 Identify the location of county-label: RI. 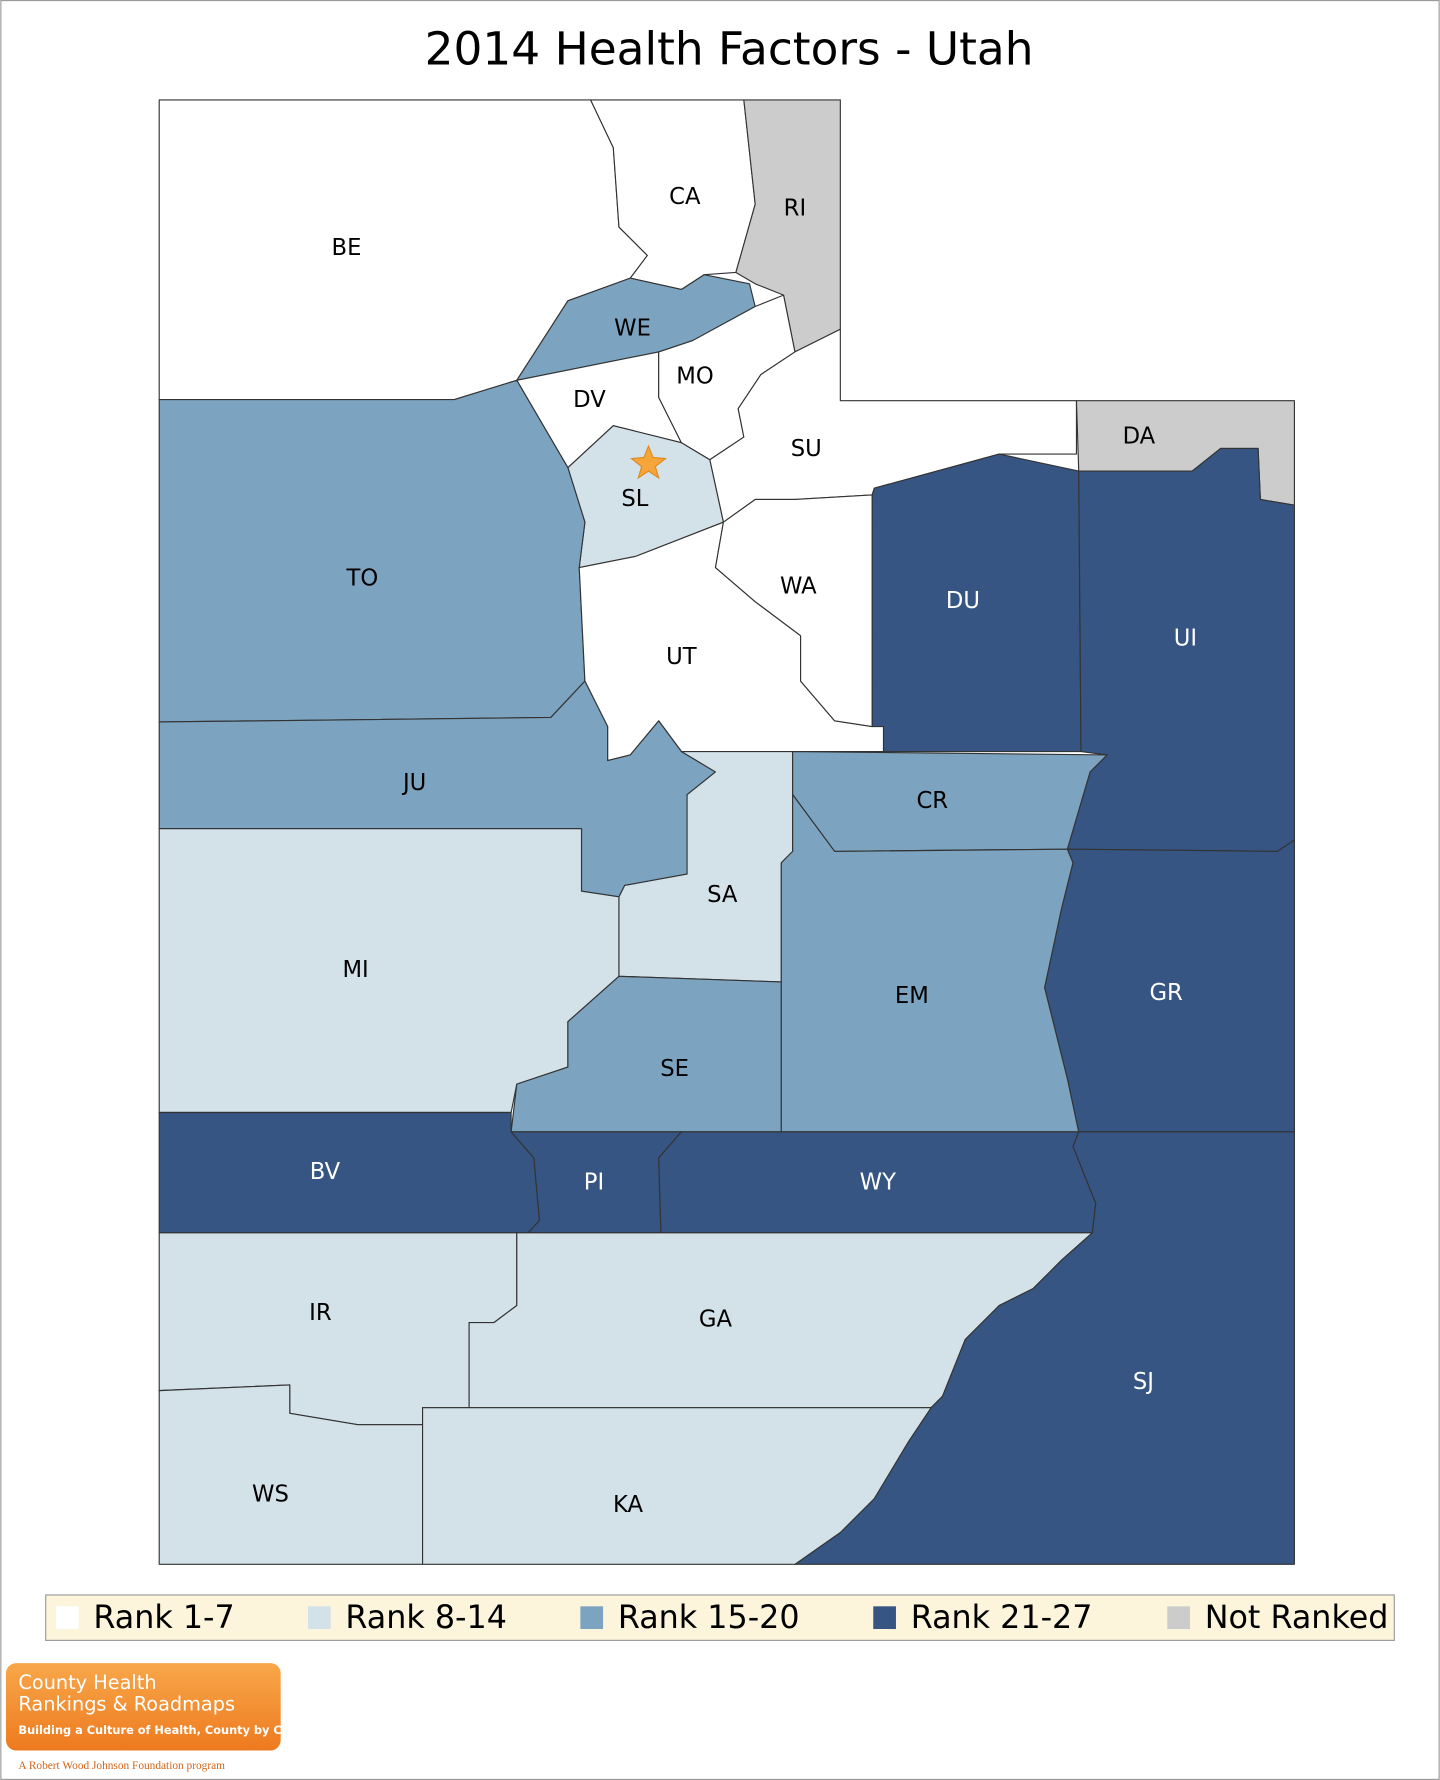
(795, 208).